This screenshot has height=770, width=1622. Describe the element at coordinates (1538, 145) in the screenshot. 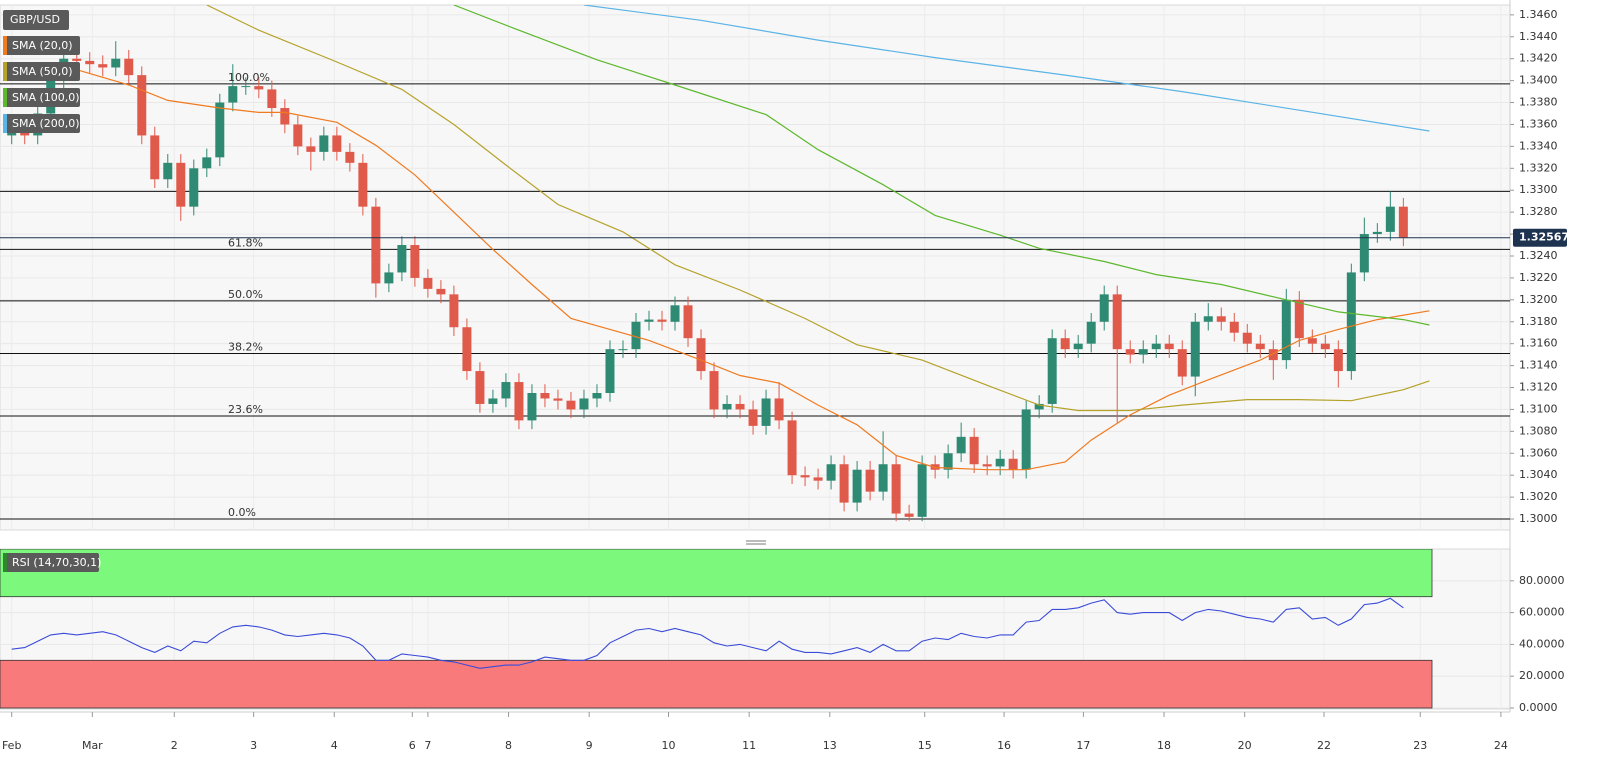

I see `y-tick-label: 1.3340` at that location.